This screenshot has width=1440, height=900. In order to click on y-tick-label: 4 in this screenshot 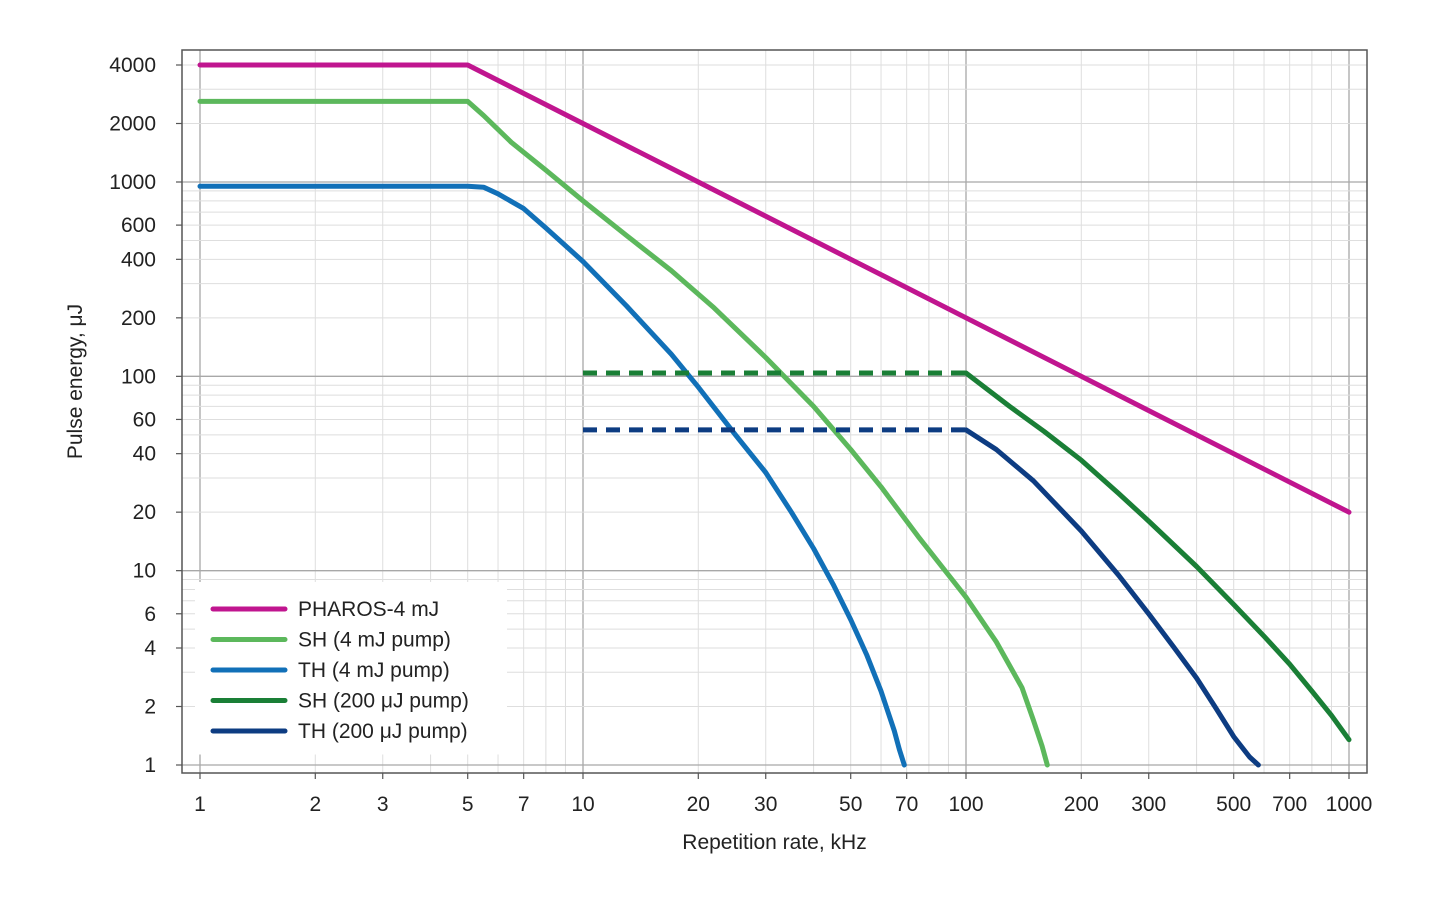, I will do `click(150, 648)`.